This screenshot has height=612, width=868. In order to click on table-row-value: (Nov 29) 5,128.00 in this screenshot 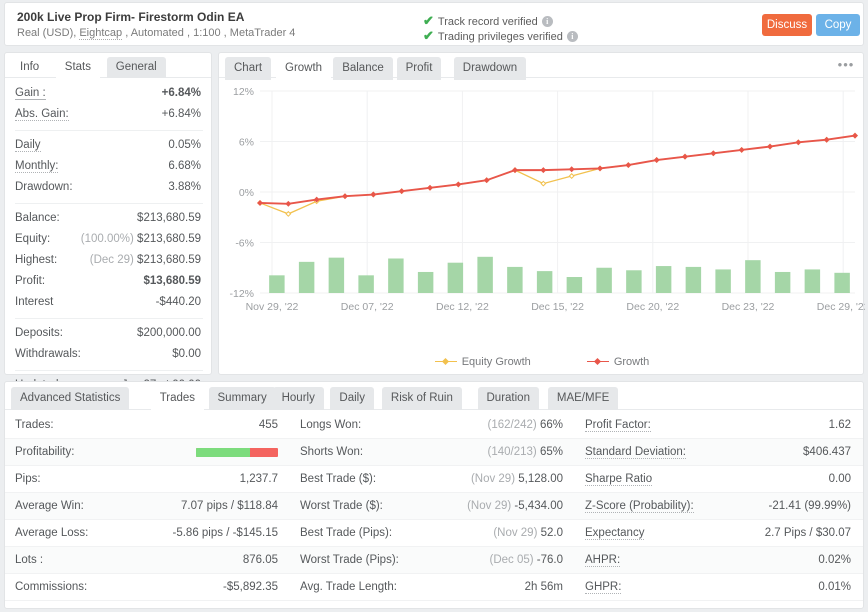, I will do `click(516, 479)`.